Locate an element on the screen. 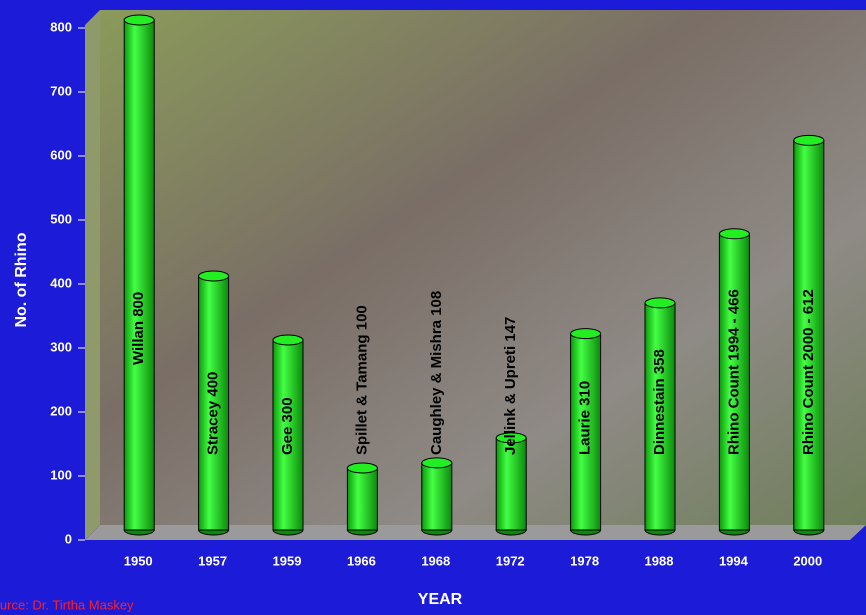  y-tick-label: 0 is located at coordinates (68, 538).